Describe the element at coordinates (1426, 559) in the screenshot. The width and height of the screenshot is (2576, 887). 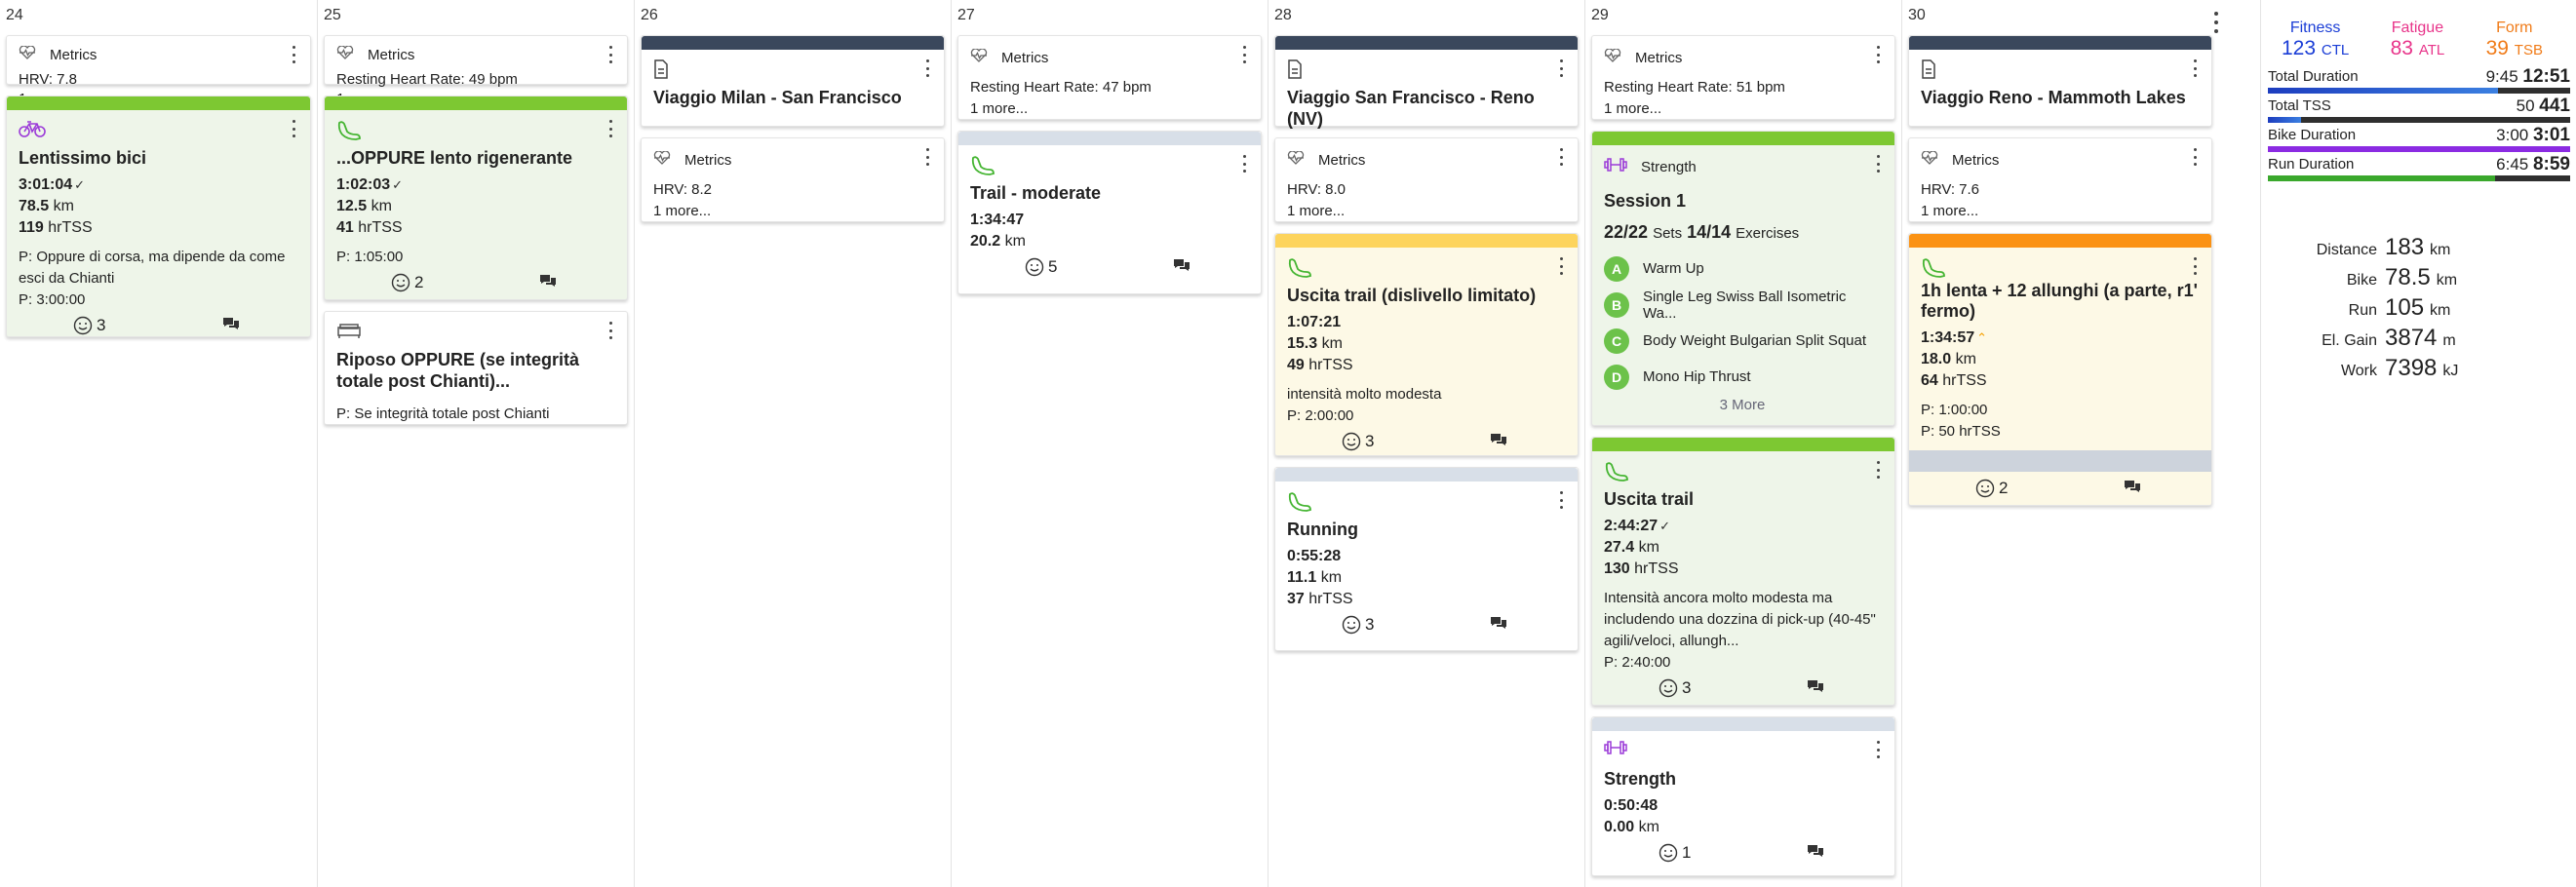
I see `workout-card-running: Running 0:55:28 11.1 km 37 hrTSS 3` at that location.